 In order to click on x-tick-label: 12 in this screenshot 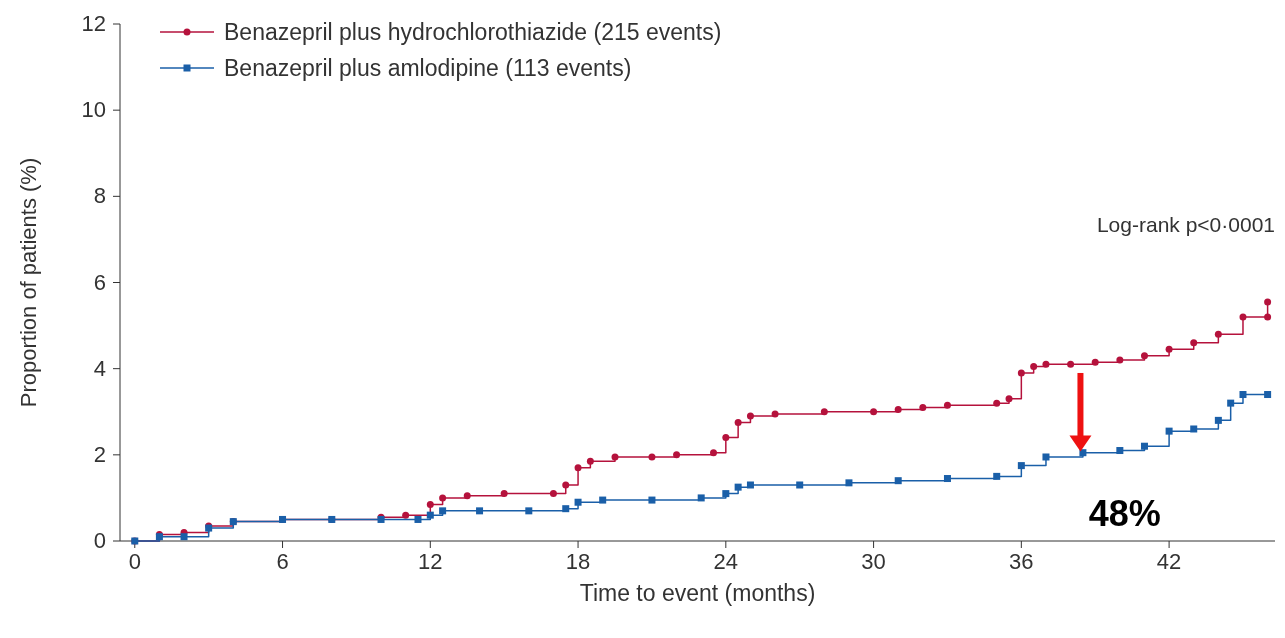, I will do `click(430, 561)`.